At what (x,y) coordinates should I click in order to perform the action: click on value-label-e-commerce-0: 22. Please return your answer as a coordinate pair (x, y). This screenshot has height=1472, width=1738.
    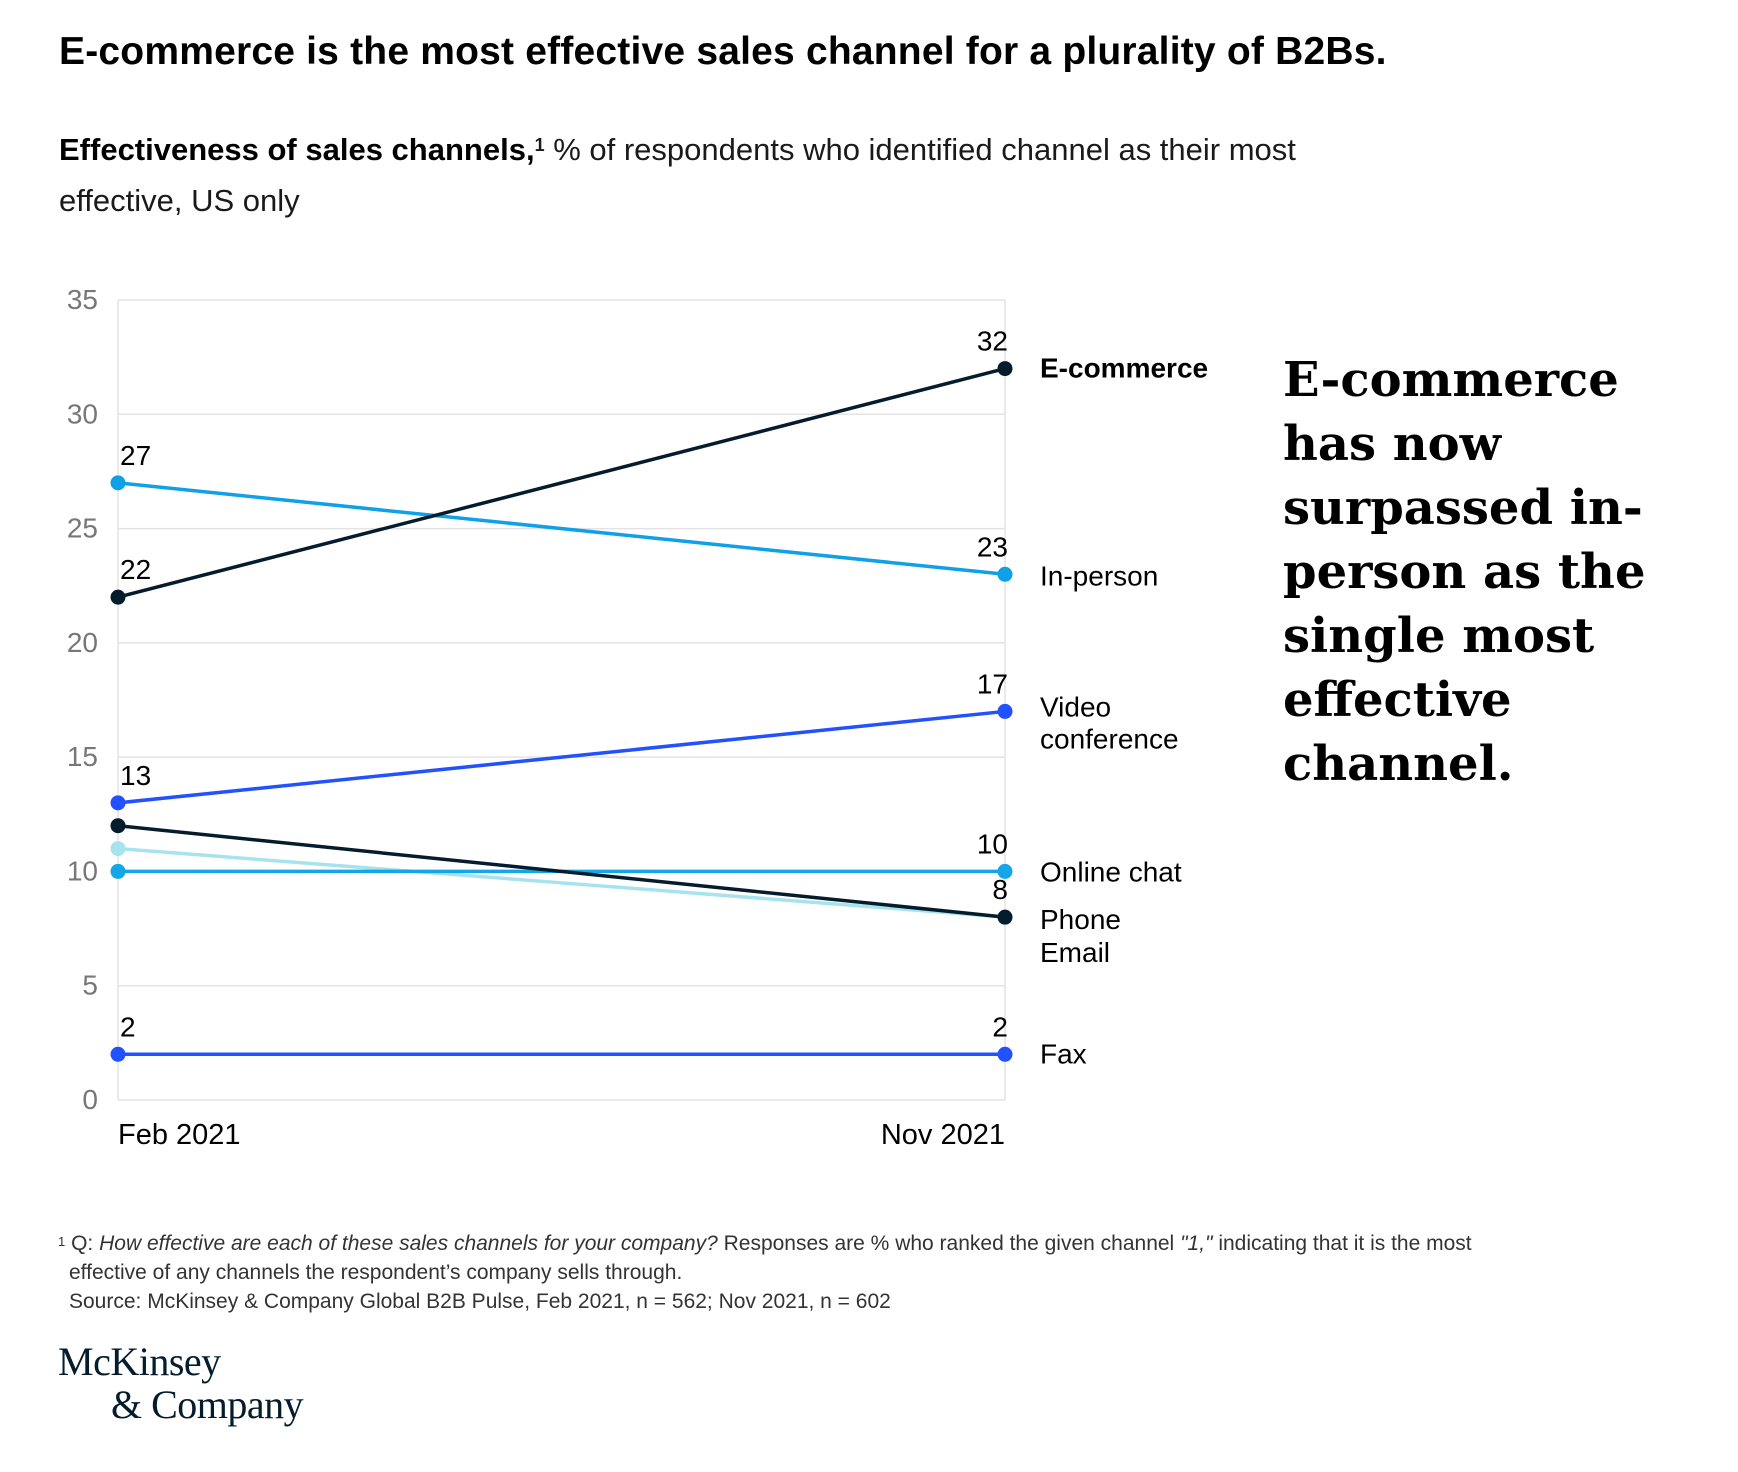
    Looking at the image, I should click on (135, 569).